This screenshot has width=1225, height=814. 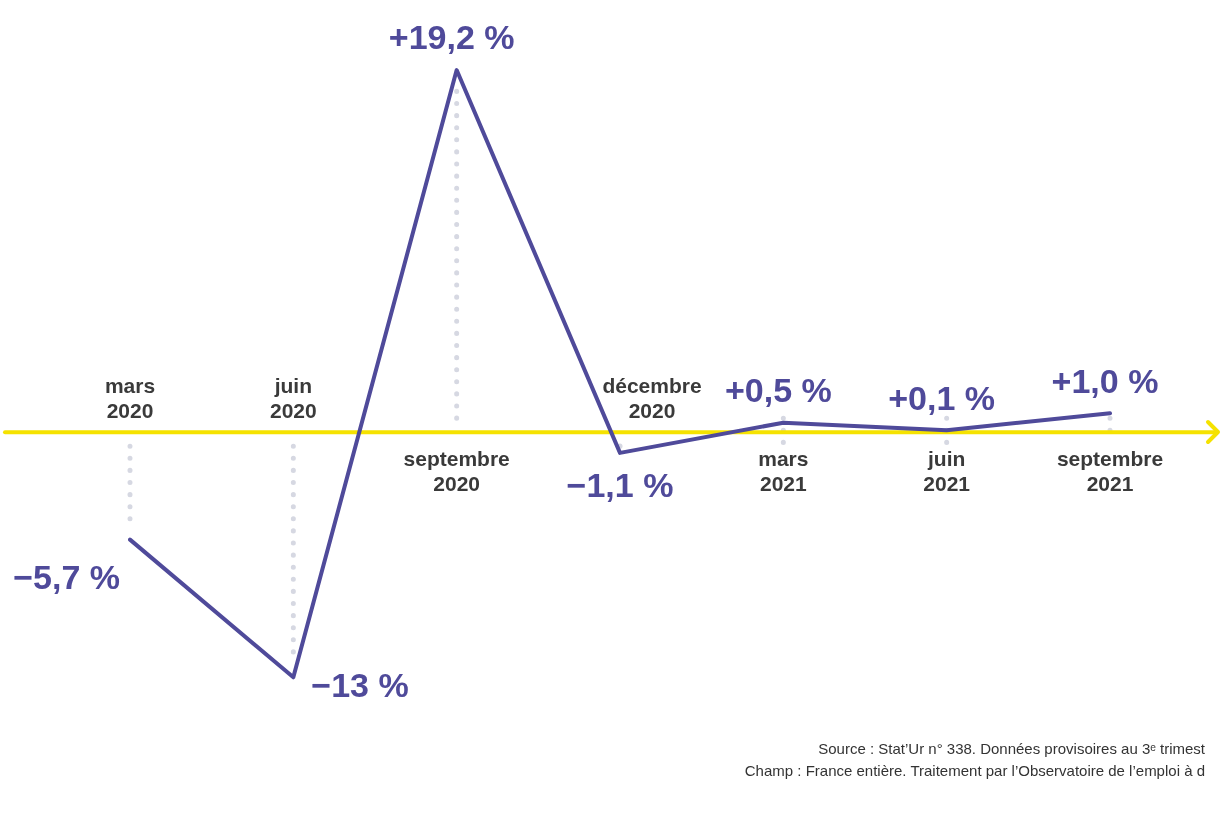 I want to click on x-tick-label: mars 2021, so click(x=783, y=471).